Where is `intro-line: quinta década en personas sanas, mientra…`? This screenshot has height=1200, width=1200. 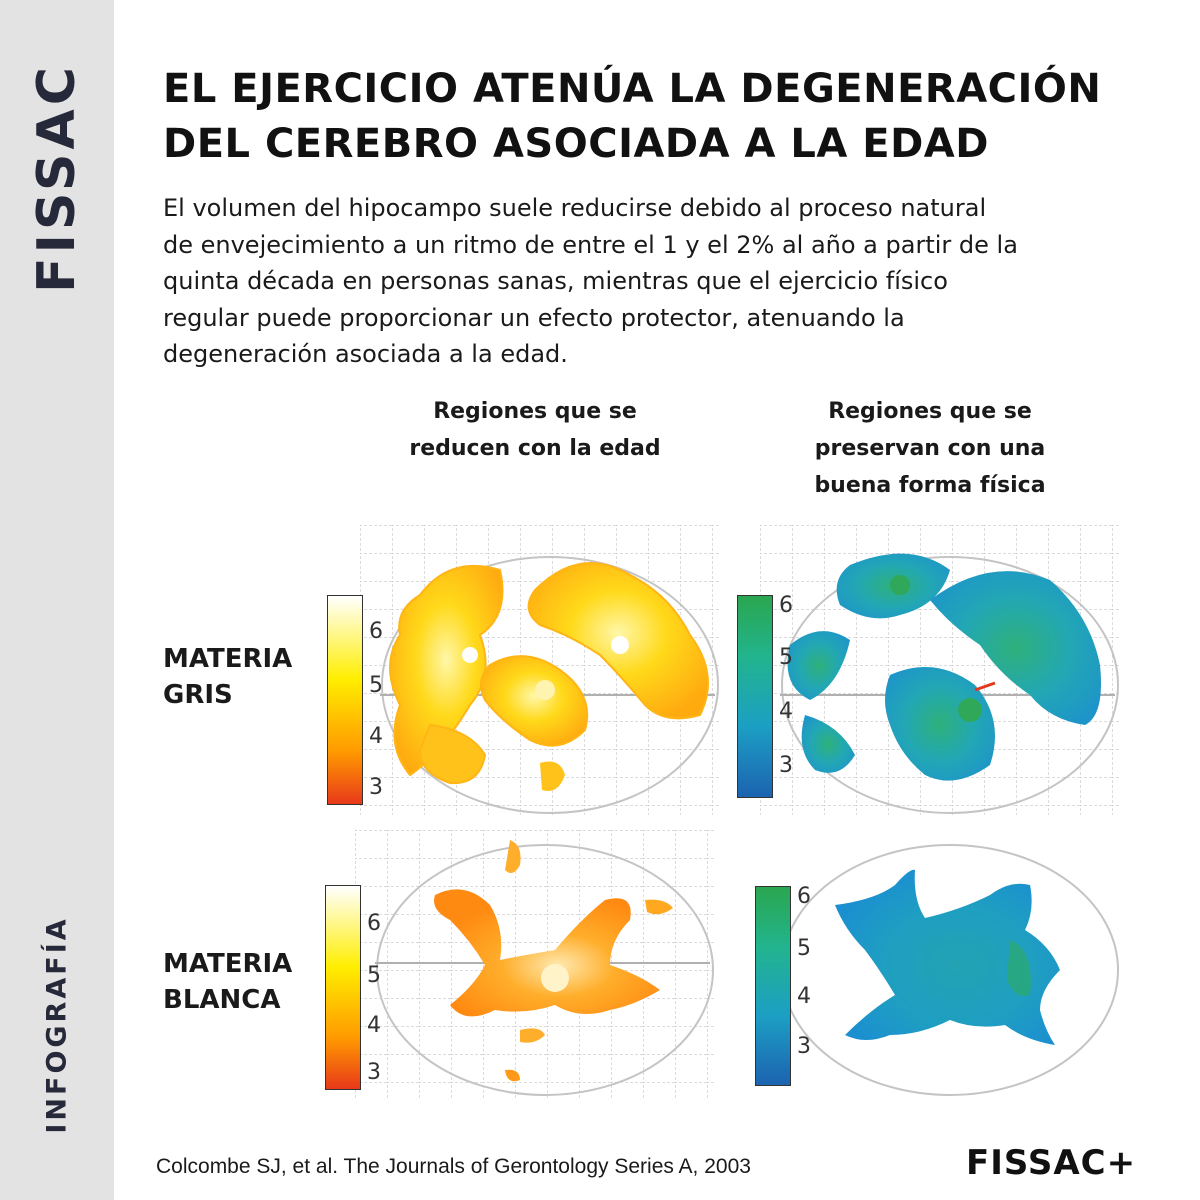
intro-line: quinta década en personas sanas, mientra… is located at coordinates (555, 281).